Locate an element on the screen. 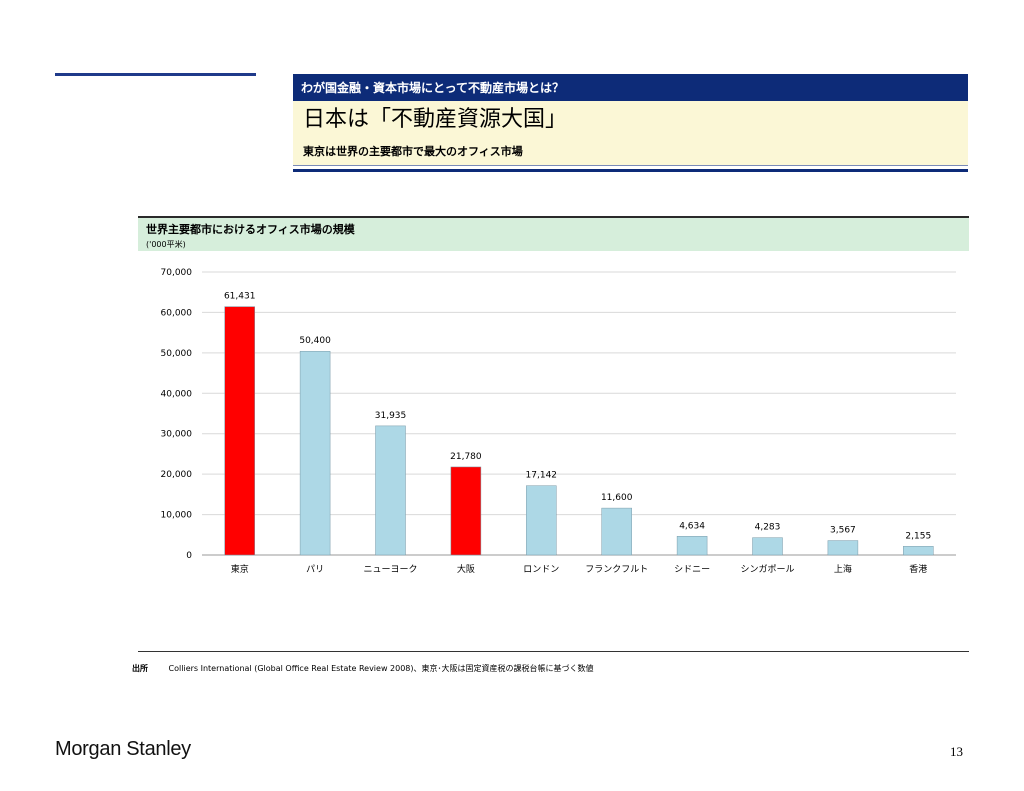 The image size is (1024, 791). chart-header: 世界主要都市におけるオフィス市場の規模 ('000平米) is located at coordinates (553, 233).